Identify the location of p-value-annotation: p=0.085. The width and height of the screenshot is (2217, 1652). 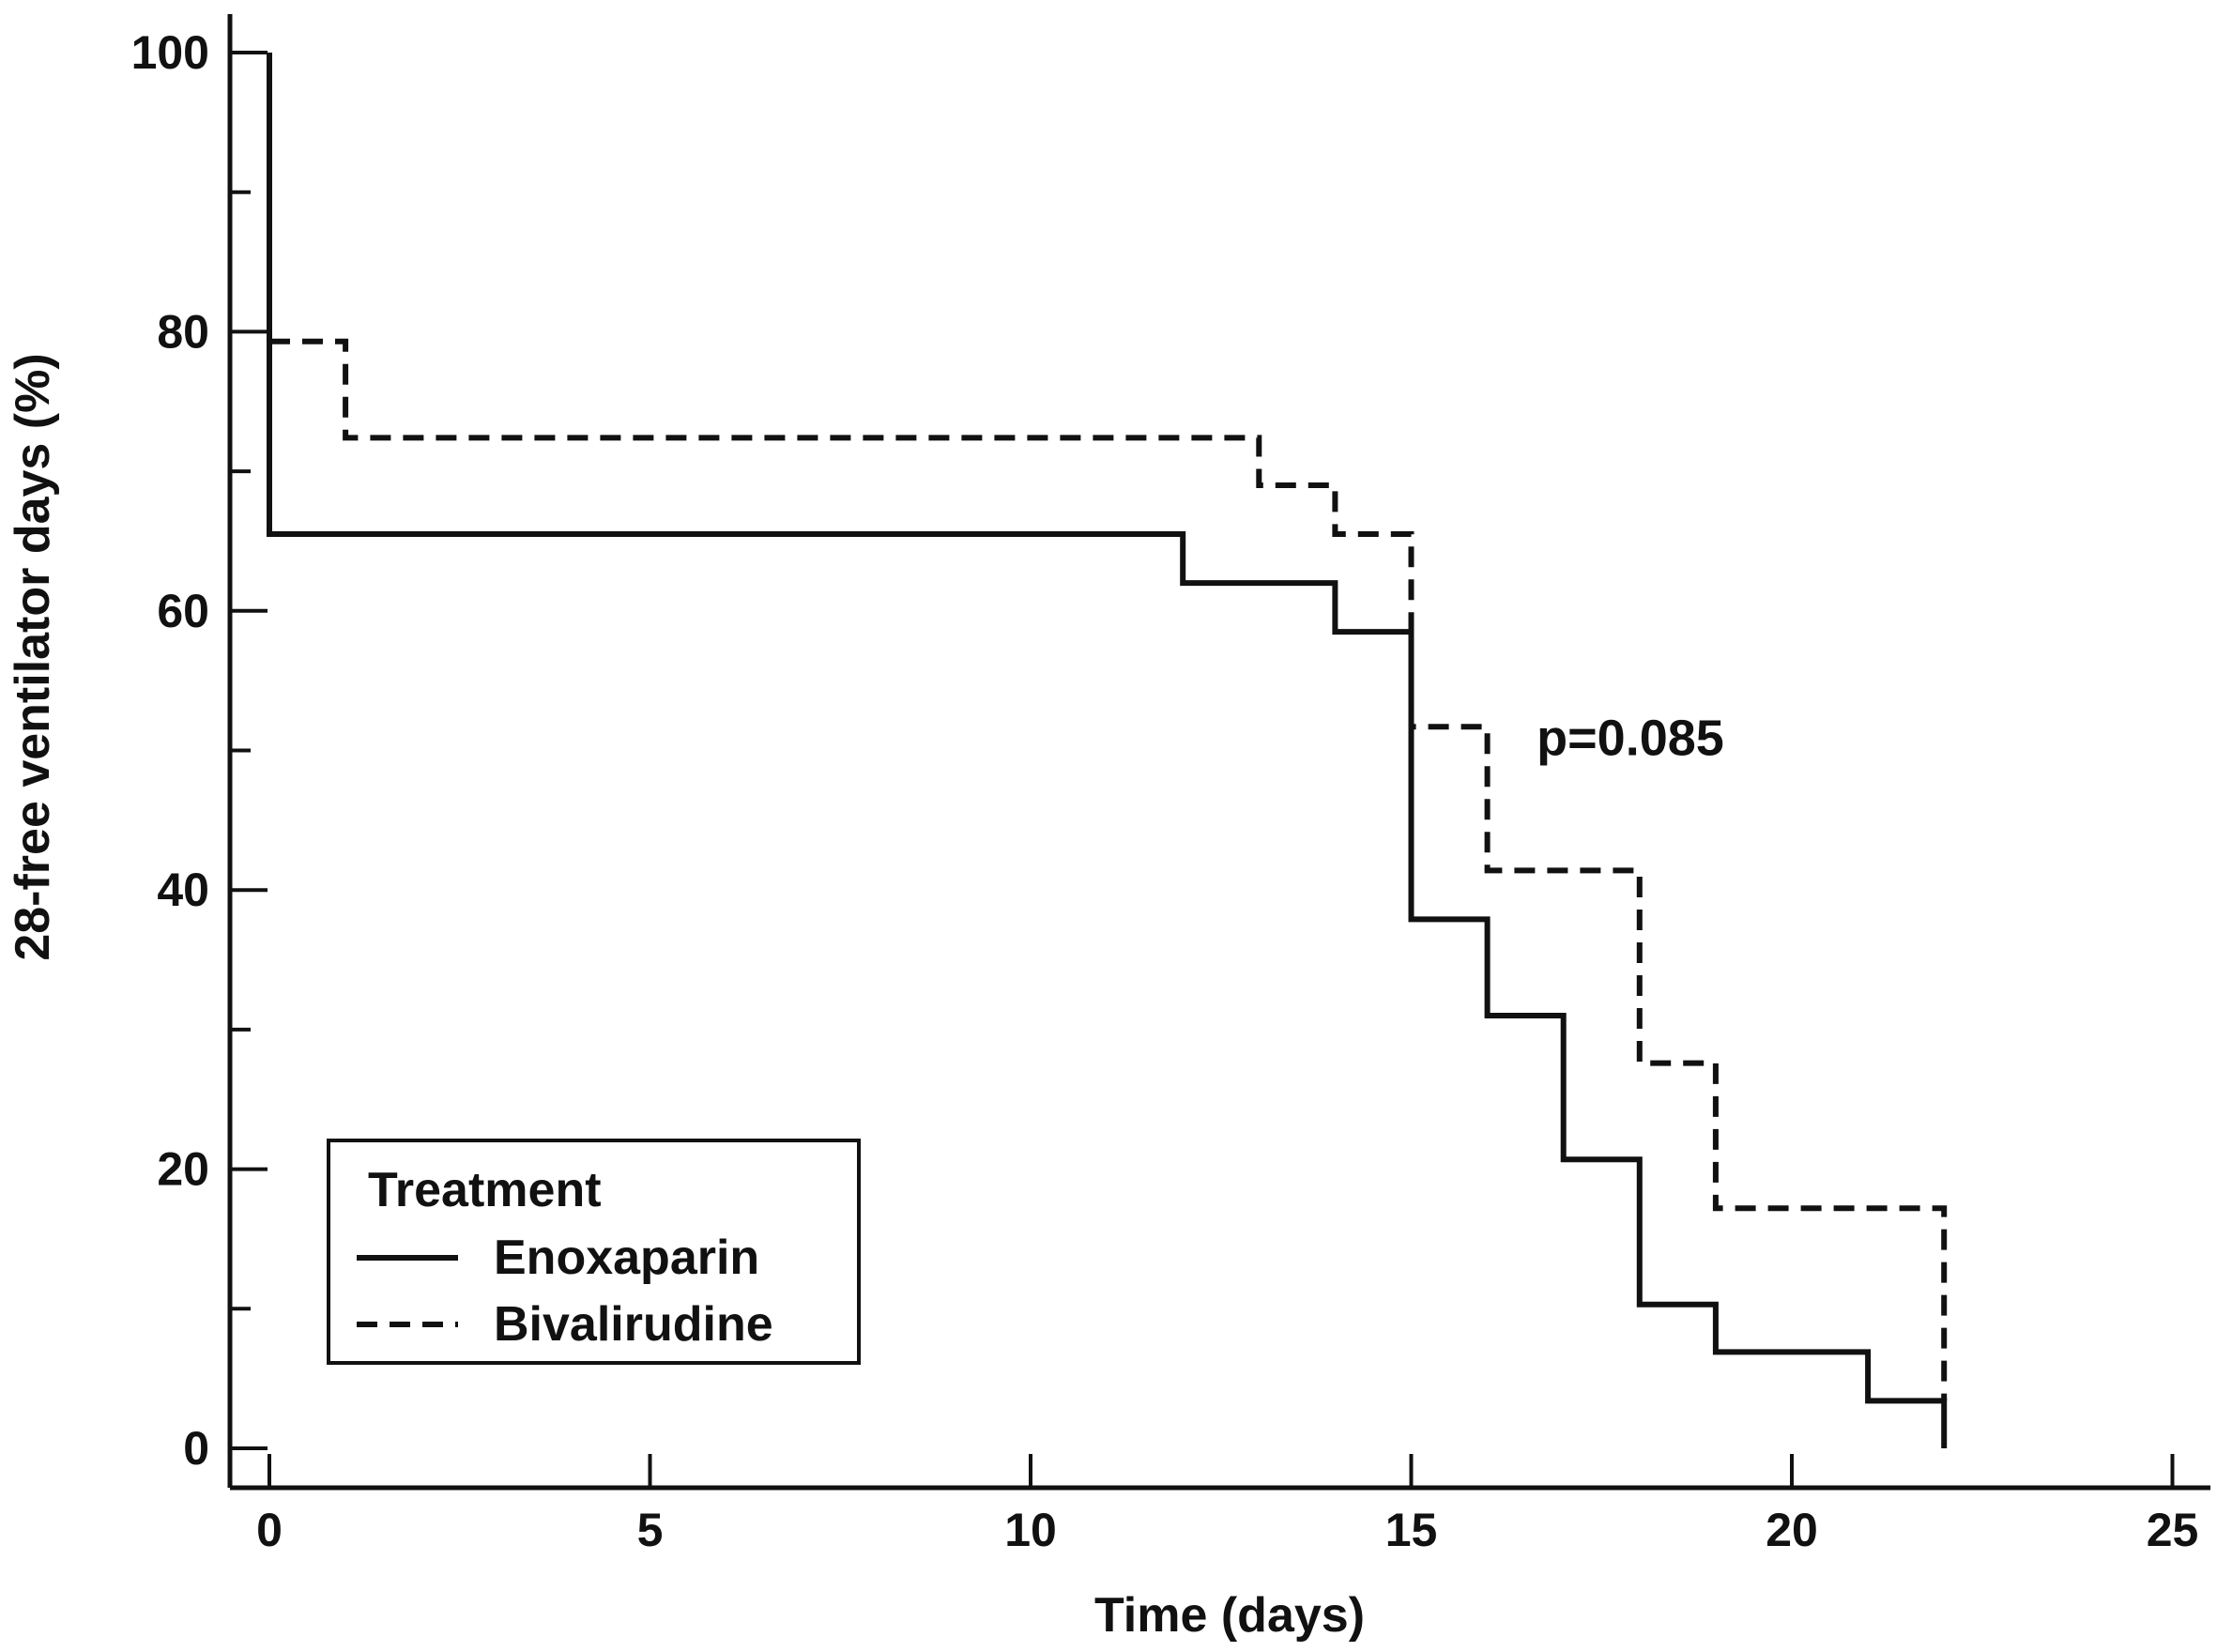
(1630, 739).